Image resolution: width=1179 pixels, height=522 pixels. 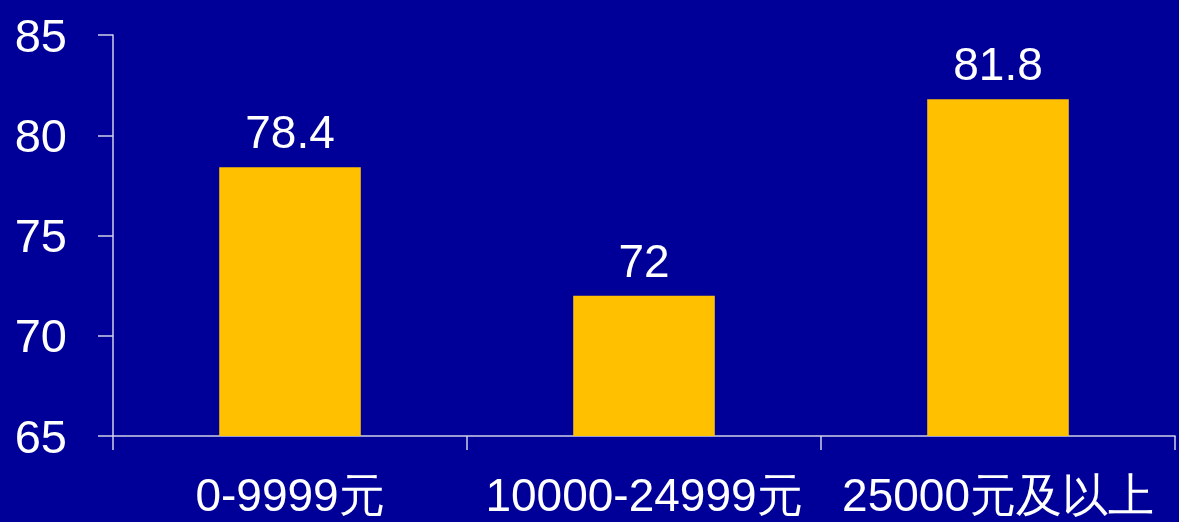 What do you see at coordinates (40, 336) in the screenshot?
I see `y-tick-label: 70` at bounding box center [40, 336].